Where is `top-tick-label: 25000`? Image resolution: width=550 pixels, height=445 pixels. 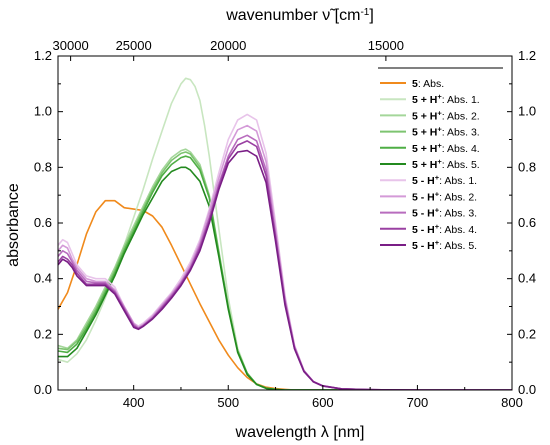 top-tick-label: 25000 is located at coordinates (134, 45).